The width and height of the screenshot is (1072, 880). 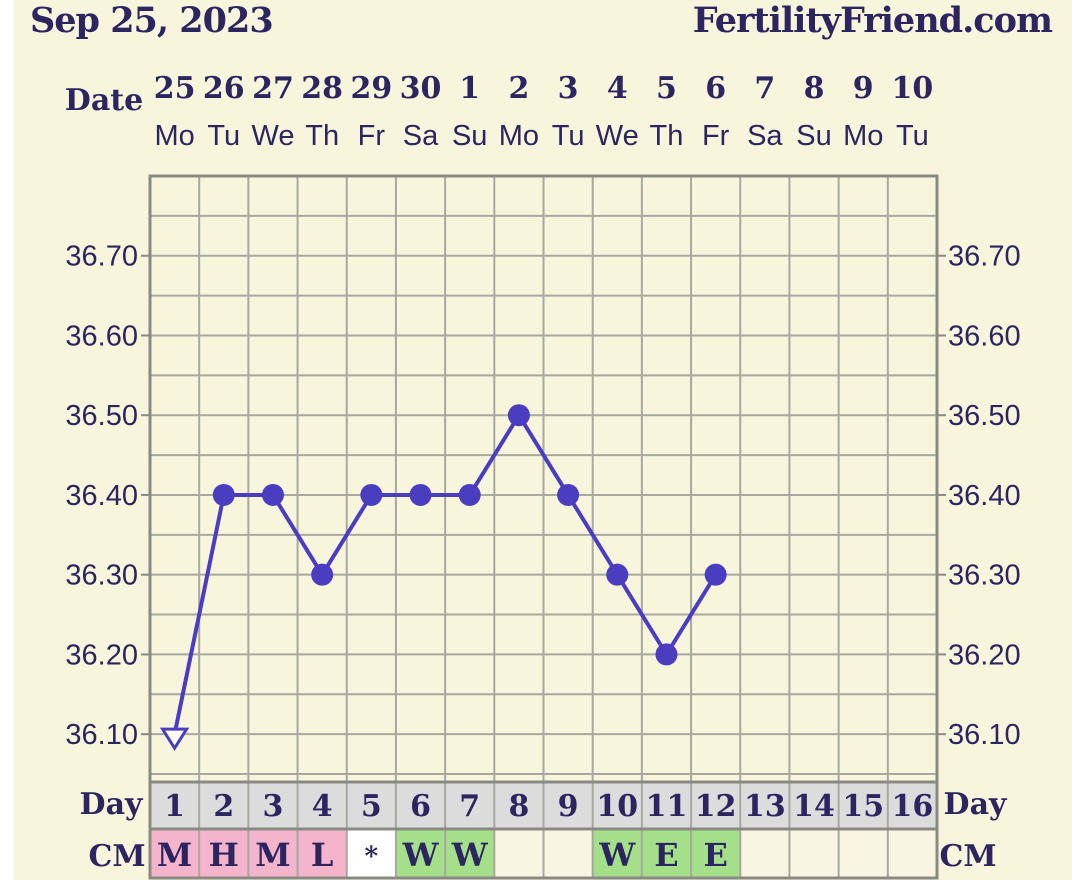 I want to click on cycle-day-label: 4, so click(x=322, y=806).